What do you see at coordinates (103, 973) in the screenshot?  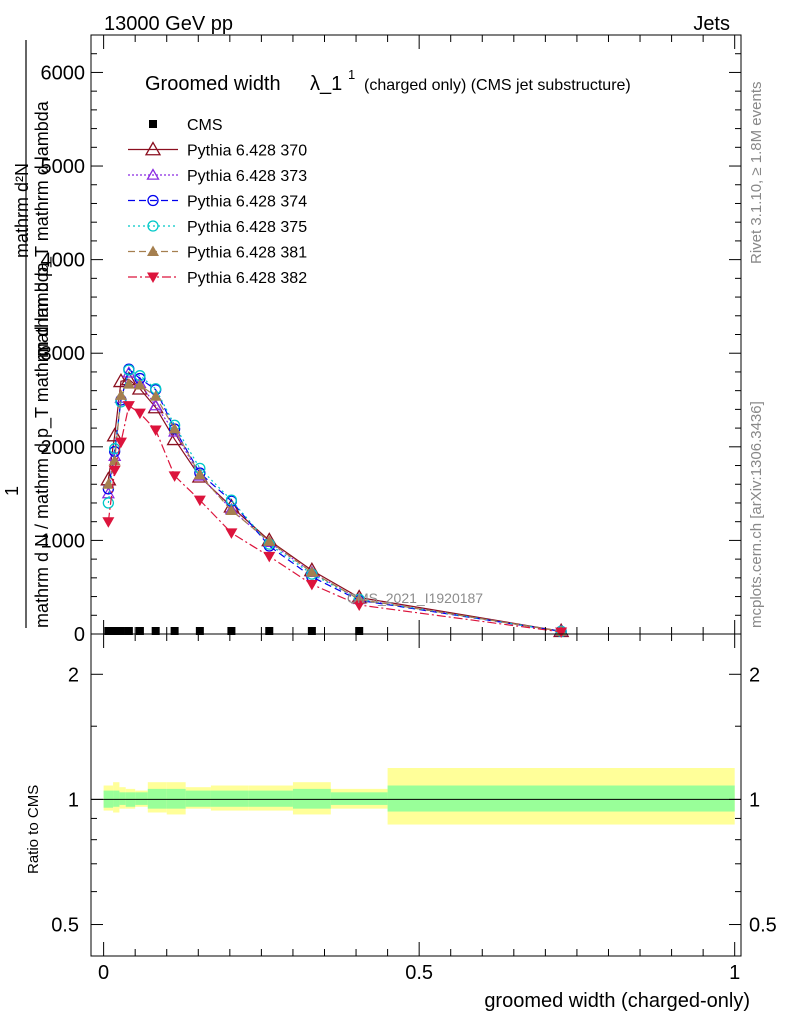 I see `x-tick-label: 0` at bounding box center [103, 973].